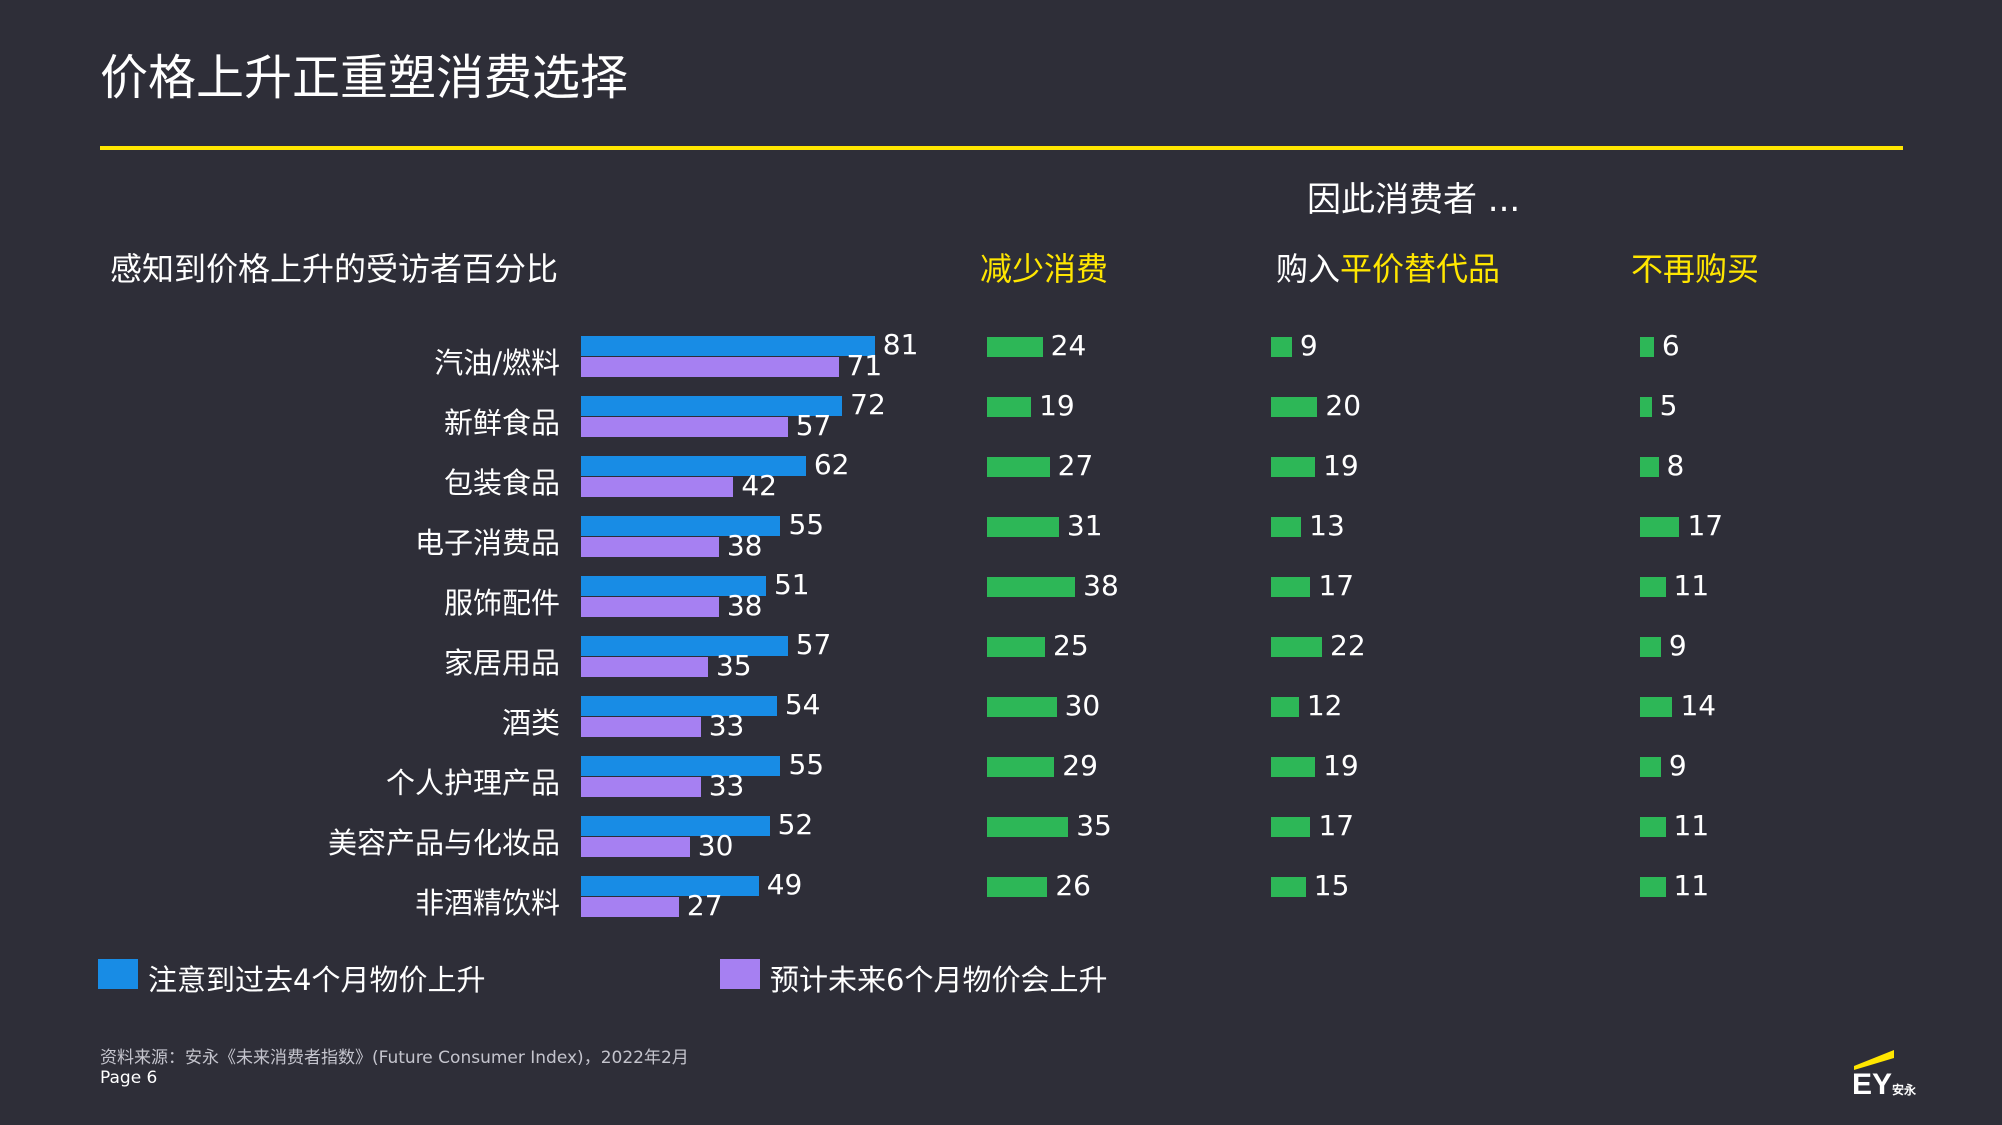  What do you see at coordinates (715, 845) in the screenshot?
I see `bar-value-label: 30` at bounding box center [715, 845].